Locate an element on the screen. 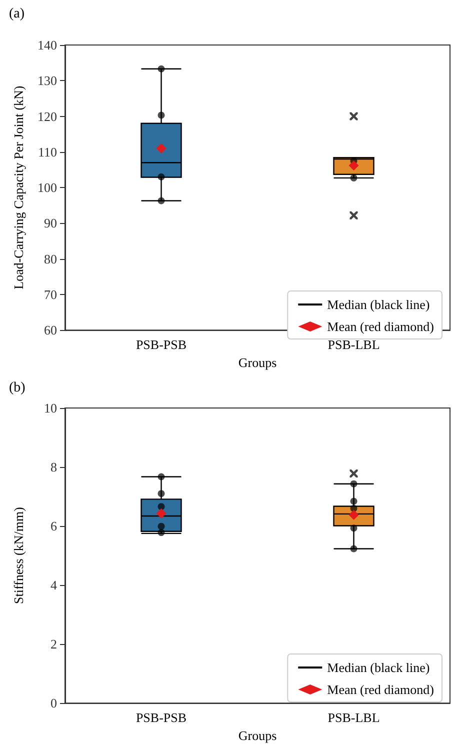 The height and width of the screenshot is (747, 458). y-tick-label: 90 is located at coordinates (50, 223).